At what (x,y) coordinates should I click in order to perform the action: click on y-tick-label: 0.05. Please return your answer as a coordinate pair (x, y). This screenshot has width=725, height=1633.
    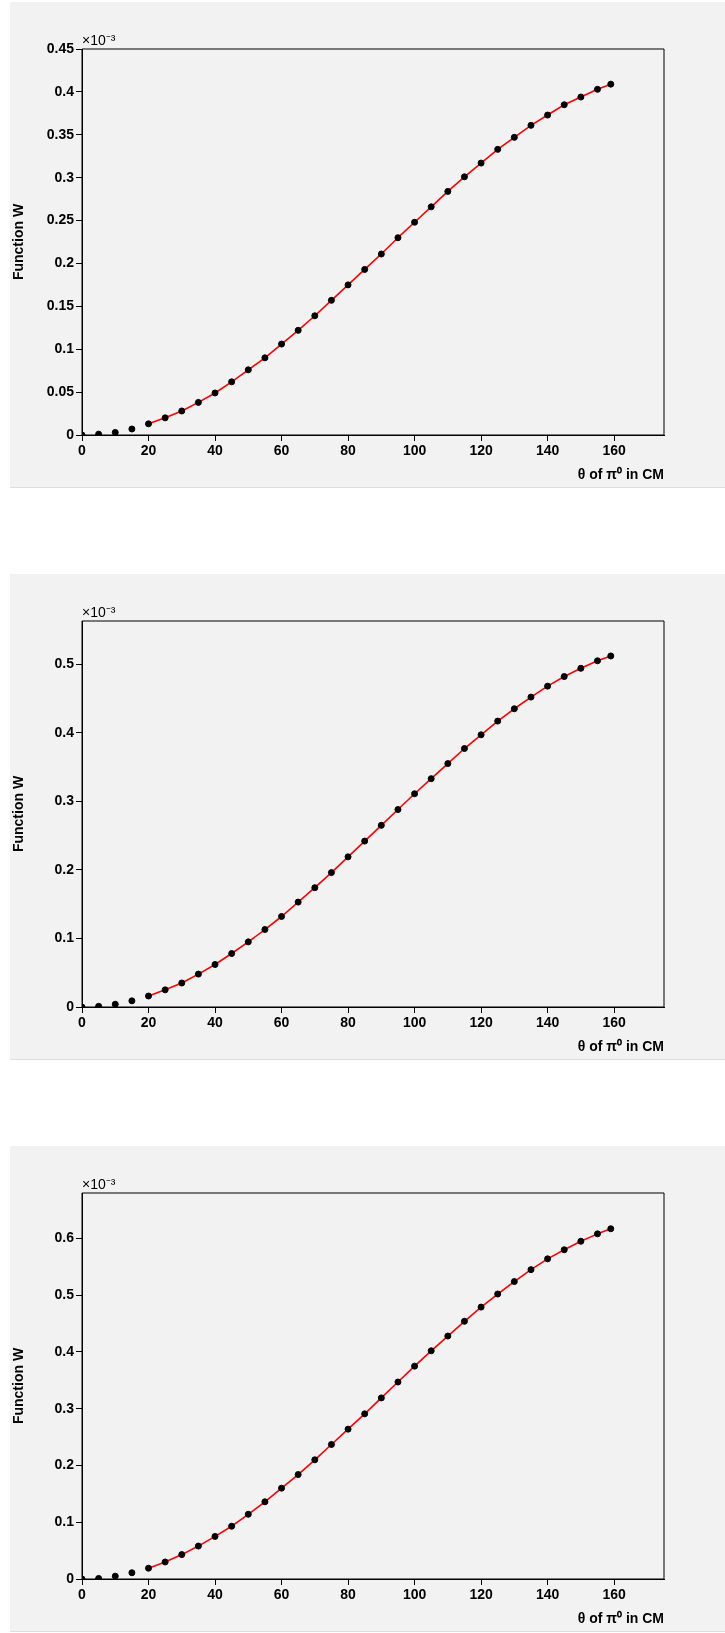
    Looking at the image, I should click on (60, 390).